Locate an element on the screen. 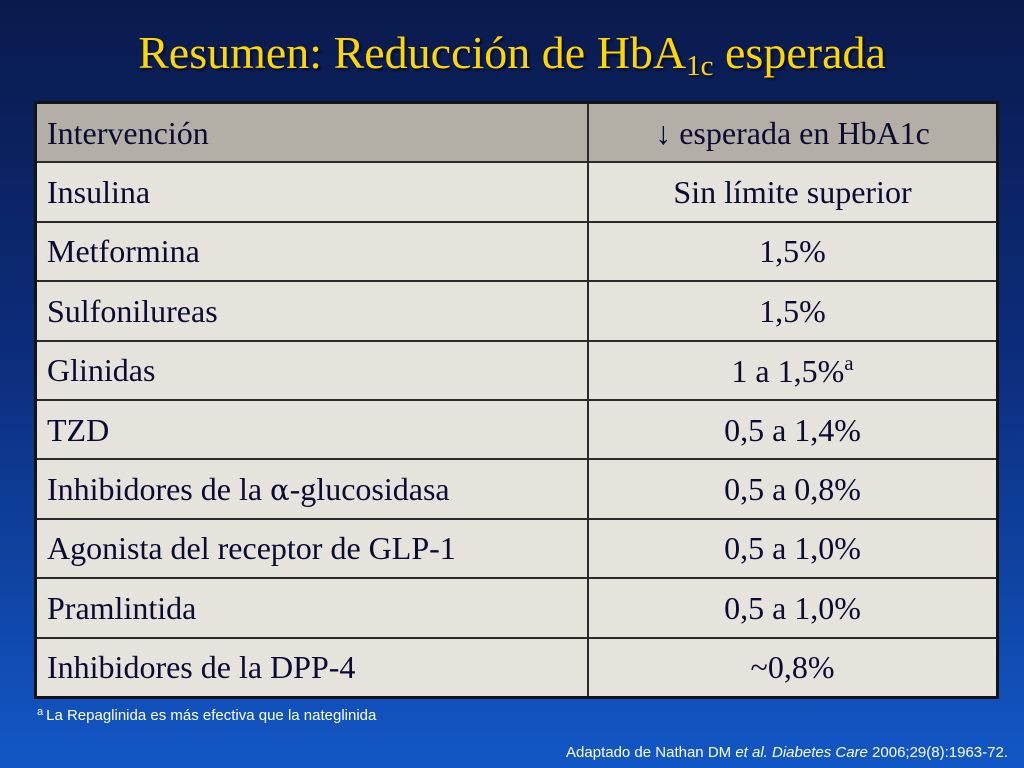 The width and height of the screenshot is (1024, 768). table-row: Metformina 1,5% is located at coordinates (516, 251).